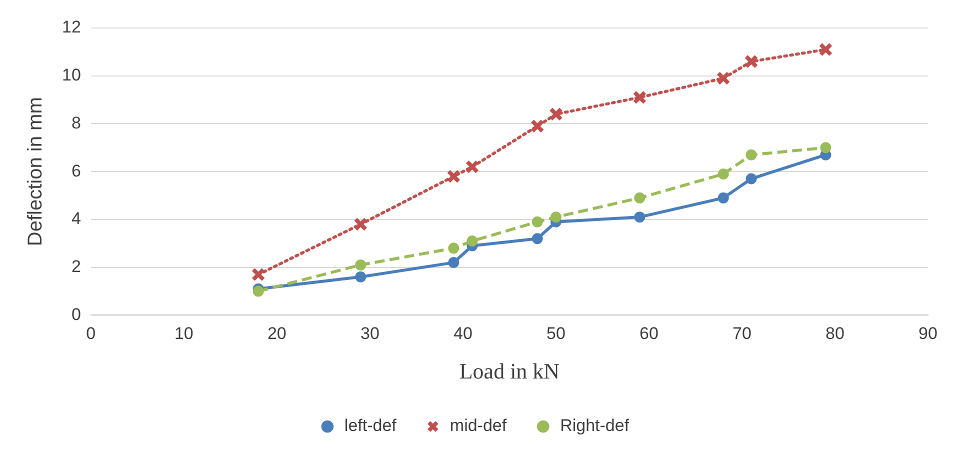  I want to click on x-tick-label: 50, so click(556, 334).